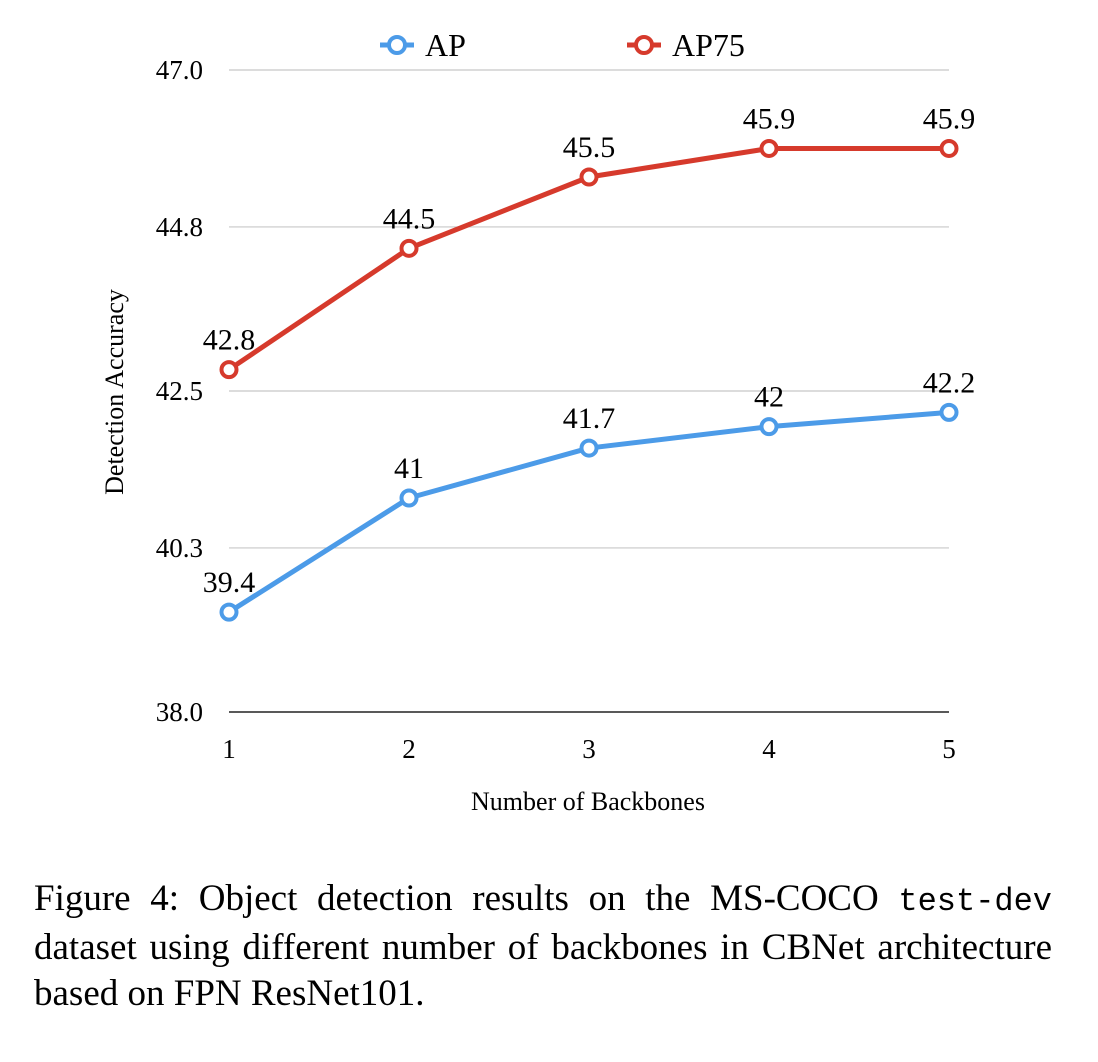 The image size is (1098, 1062). Describe the element at coordinates (588, 801) in the screenshot. I see `x-axis-label: Number of Backbones` at that location.